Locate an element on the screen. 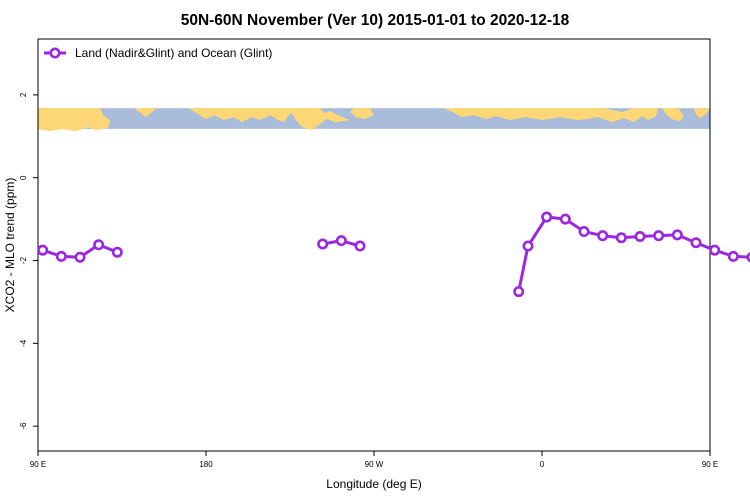  map-land-kamchatka is located at coordinates (145, 113).